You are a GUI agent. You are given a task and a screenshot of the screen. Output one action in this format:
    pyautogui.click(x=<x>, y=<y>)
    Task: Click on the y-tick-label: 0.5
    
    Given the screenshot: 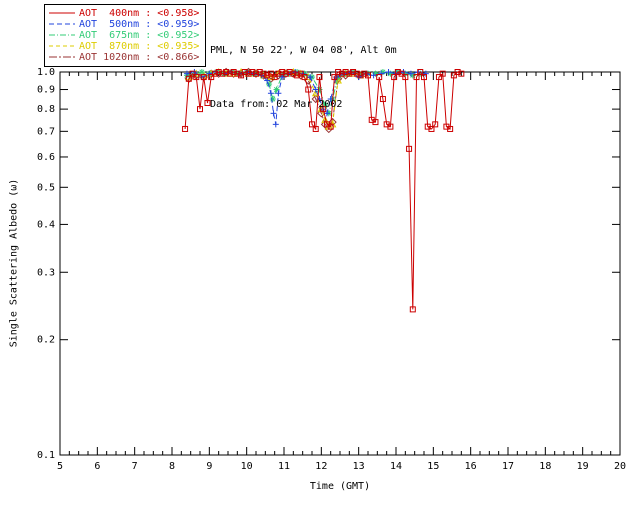 What is the action you would take?
    pyautogui.click(x=46, y=187)
    